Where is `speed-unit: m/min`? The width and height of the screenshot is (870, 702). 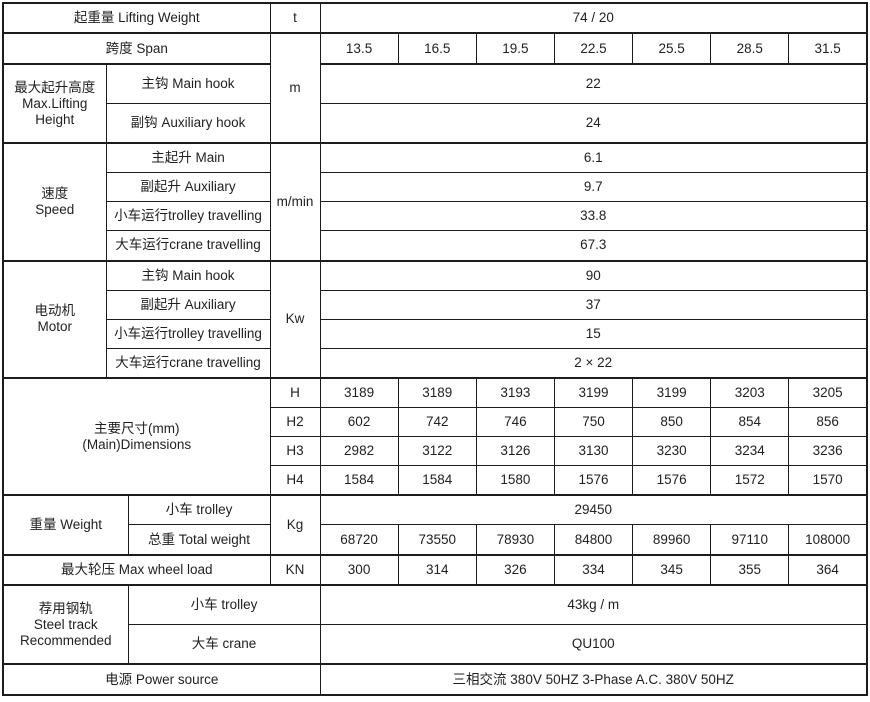
speed-unit: m/min is located at coordinates (295, 202).